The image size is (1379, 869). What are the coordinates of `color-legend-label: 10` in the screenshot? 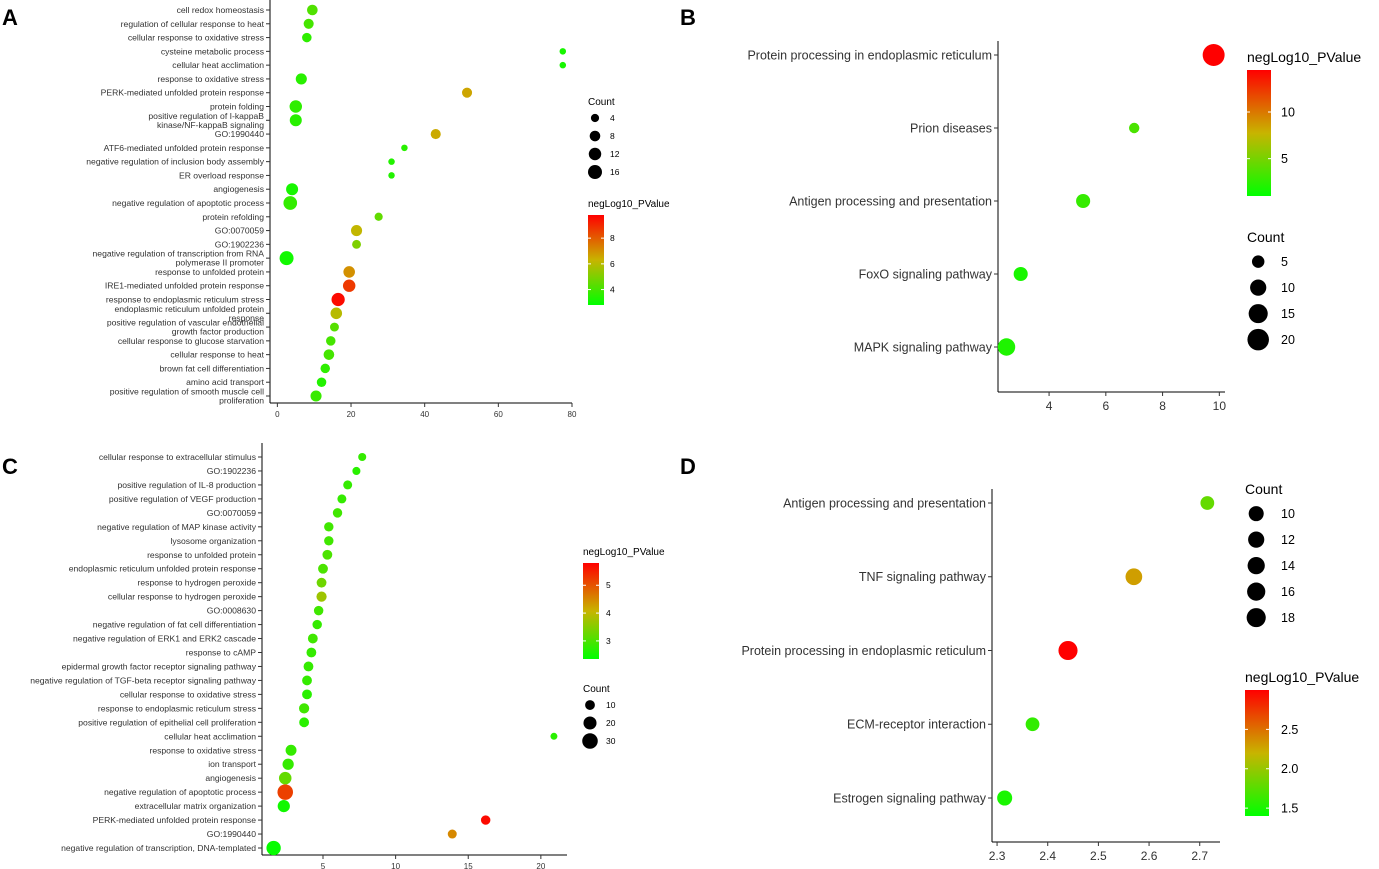 It's located at (1288, 112).